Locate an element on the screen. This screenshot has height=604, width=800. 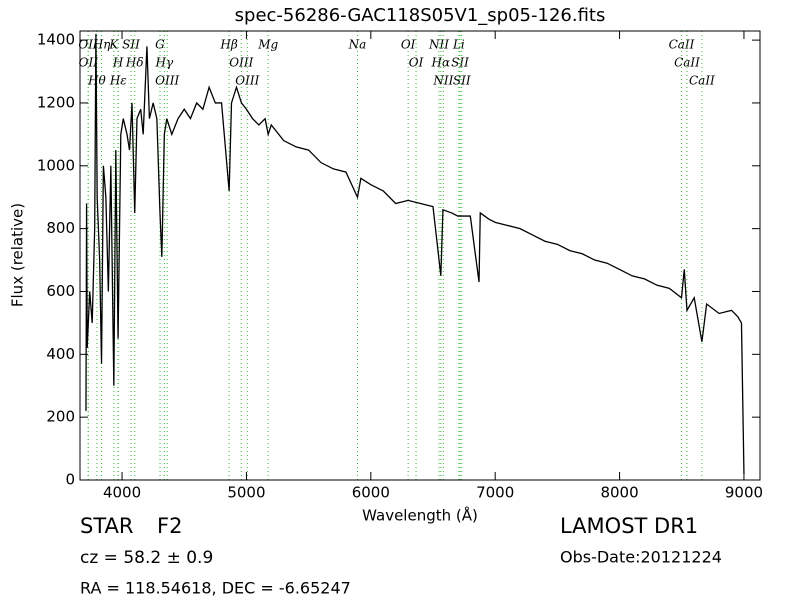
x-tick-label: 9000 is located at coordinates (744, 493).